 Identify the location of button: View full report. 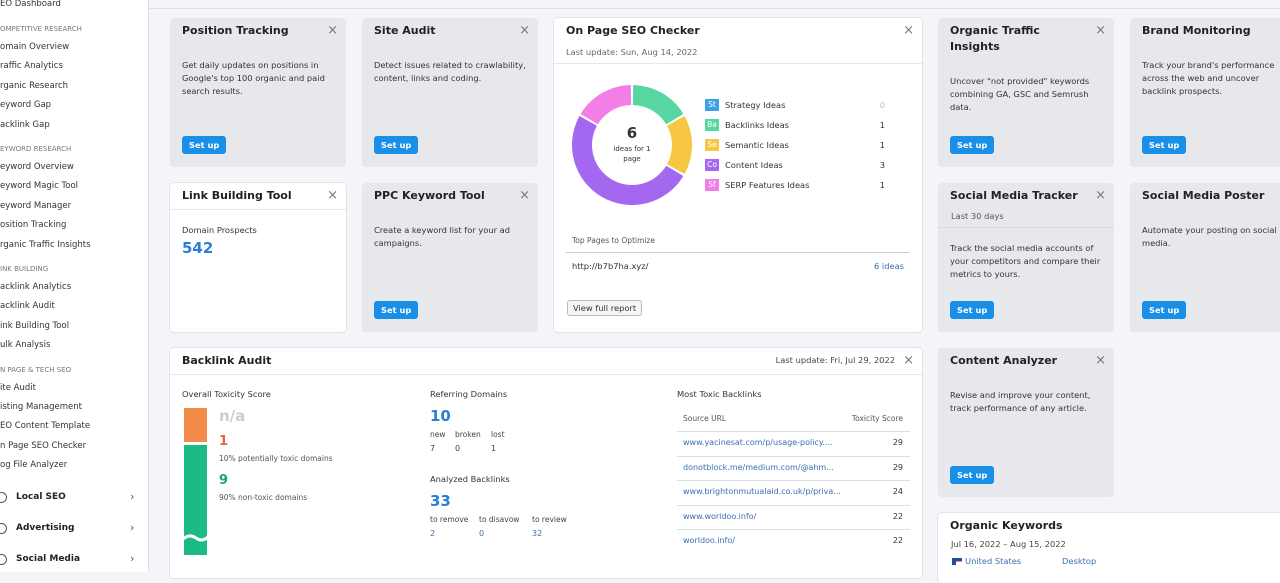
(605, 308).